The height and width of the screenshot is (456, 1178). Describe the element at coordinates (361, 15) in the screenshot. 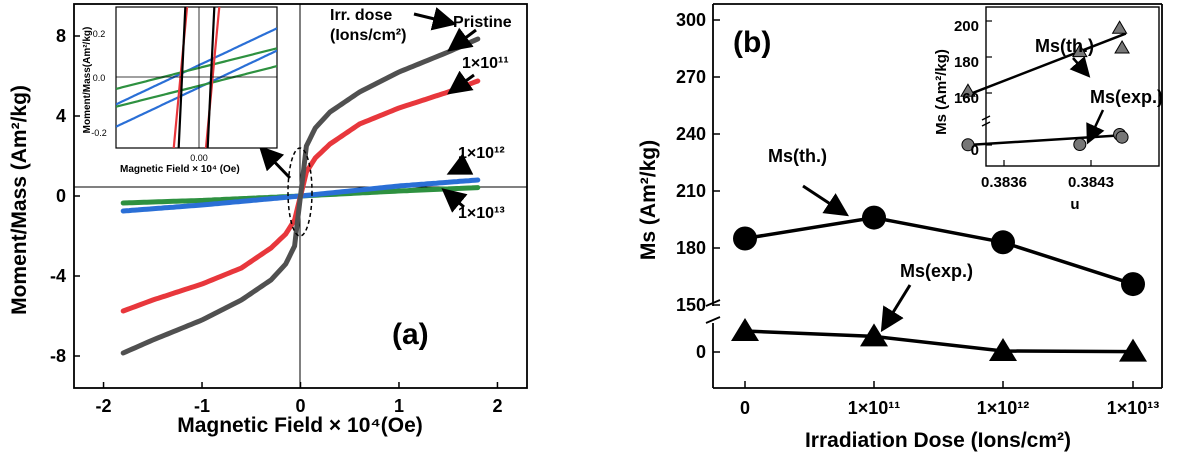

I see `legend-title-line1: Irr. dose` at that location.